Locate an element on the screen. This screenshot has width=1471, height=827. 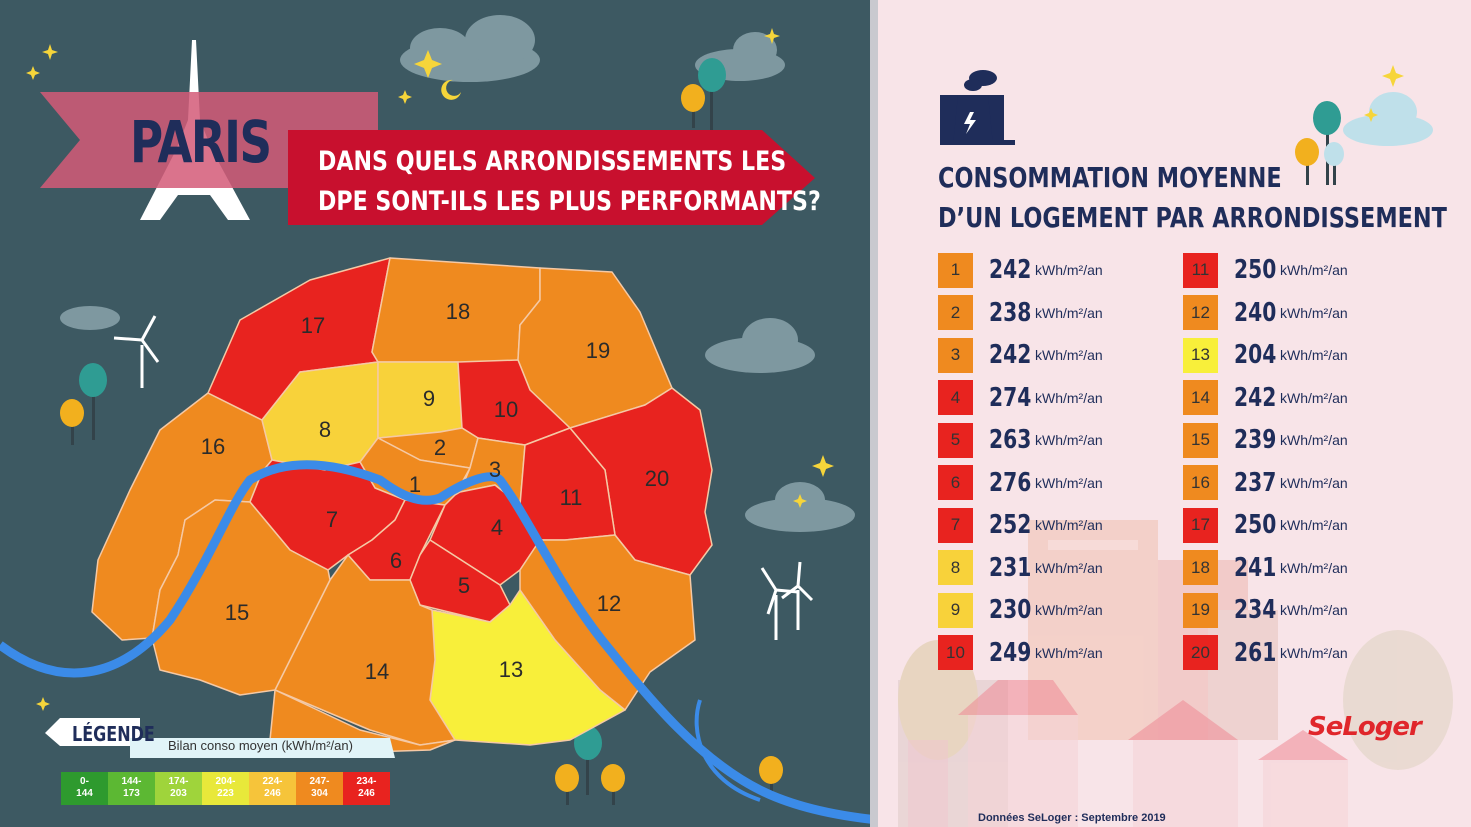
consumption-row-4: 4 274 kWh/m²/an is located at coordinates (1020, 398).